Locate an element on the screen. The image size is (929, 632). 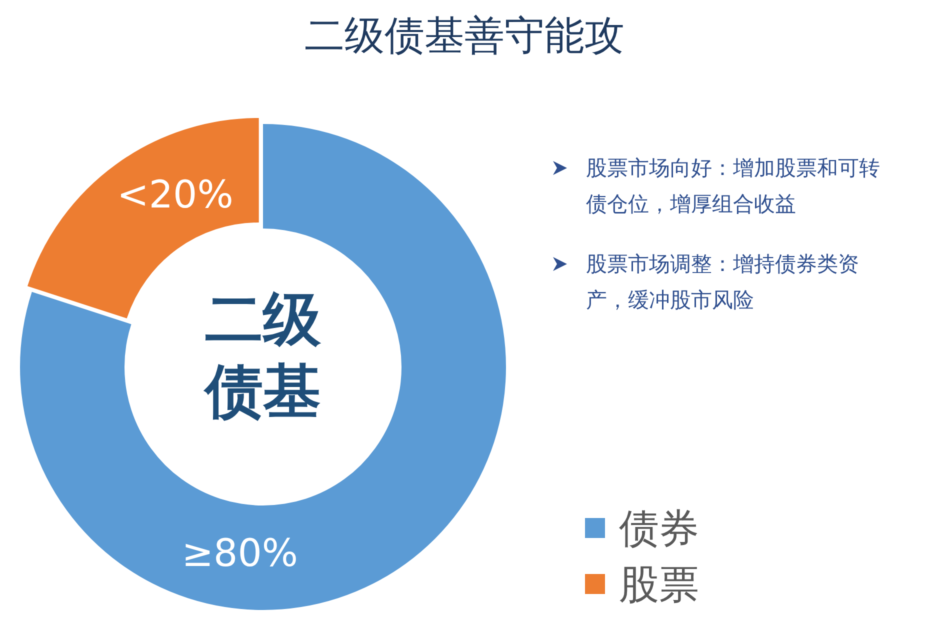
data-label: <20% is located at coordinates (175, 194).